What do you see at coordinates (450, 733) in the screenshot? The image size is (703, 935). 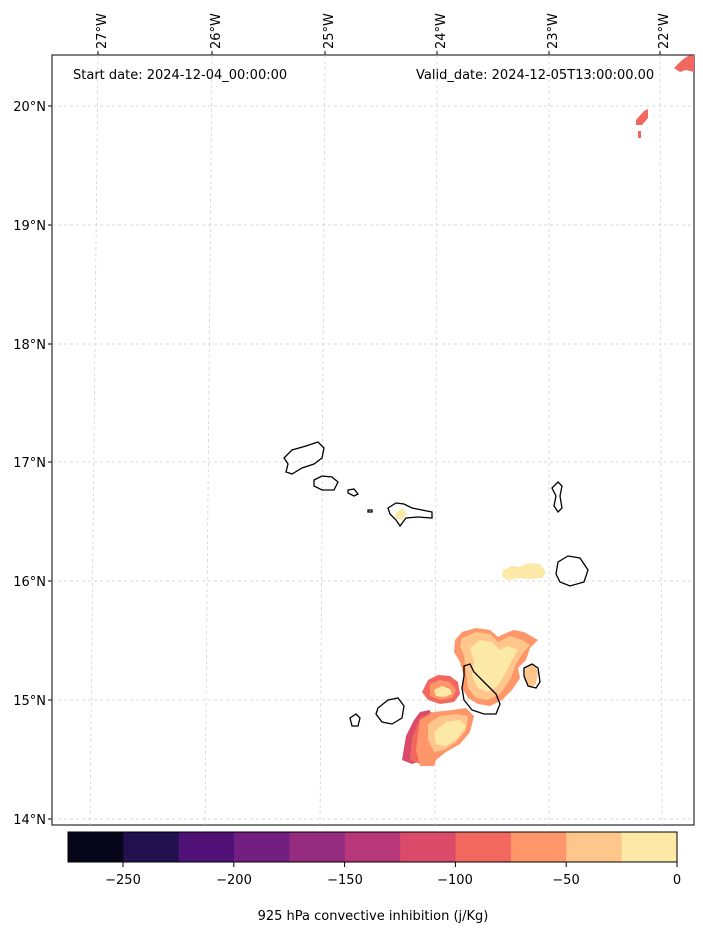 I see `cin-patch-south-yellow` at bounding box center [450, 733].